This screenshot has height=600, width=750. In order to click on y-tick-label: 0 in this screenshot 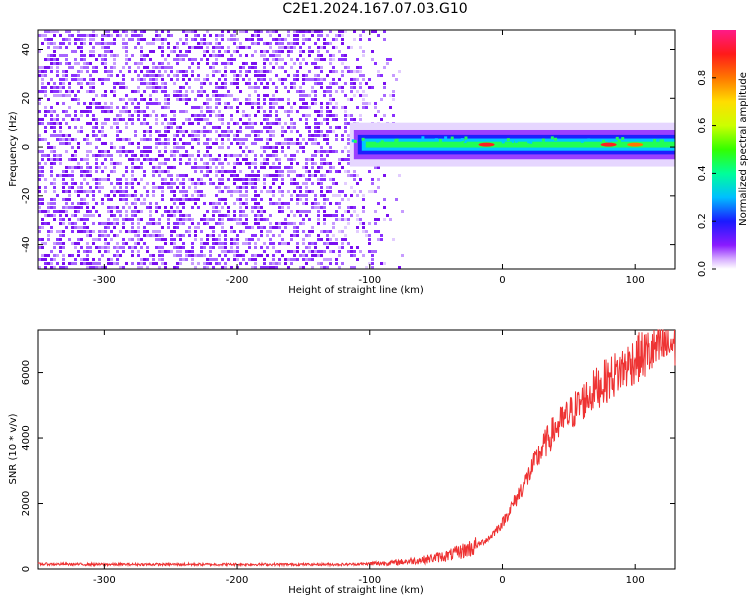, I will do `click(26, 147)`.